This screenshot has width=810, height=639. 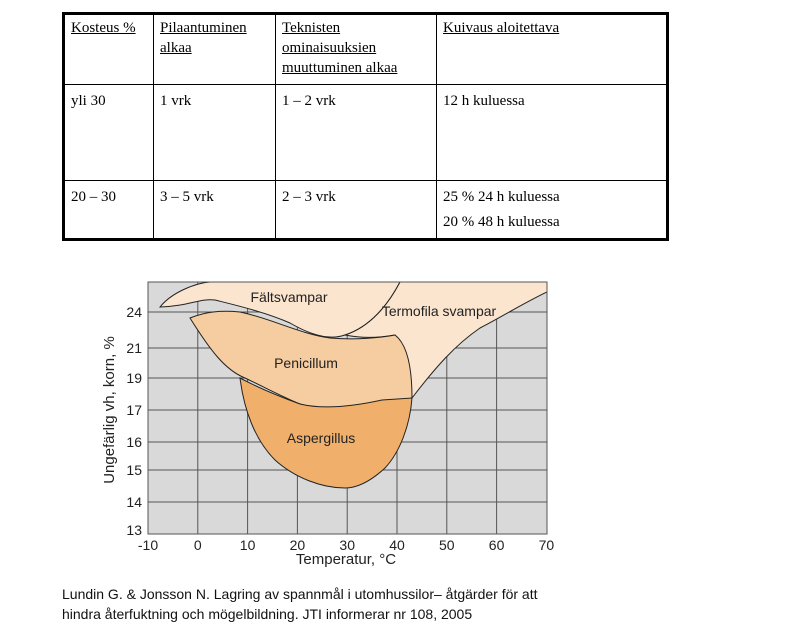 I want to click on table-cell: 20 – 30, so click(x=108, y=210).